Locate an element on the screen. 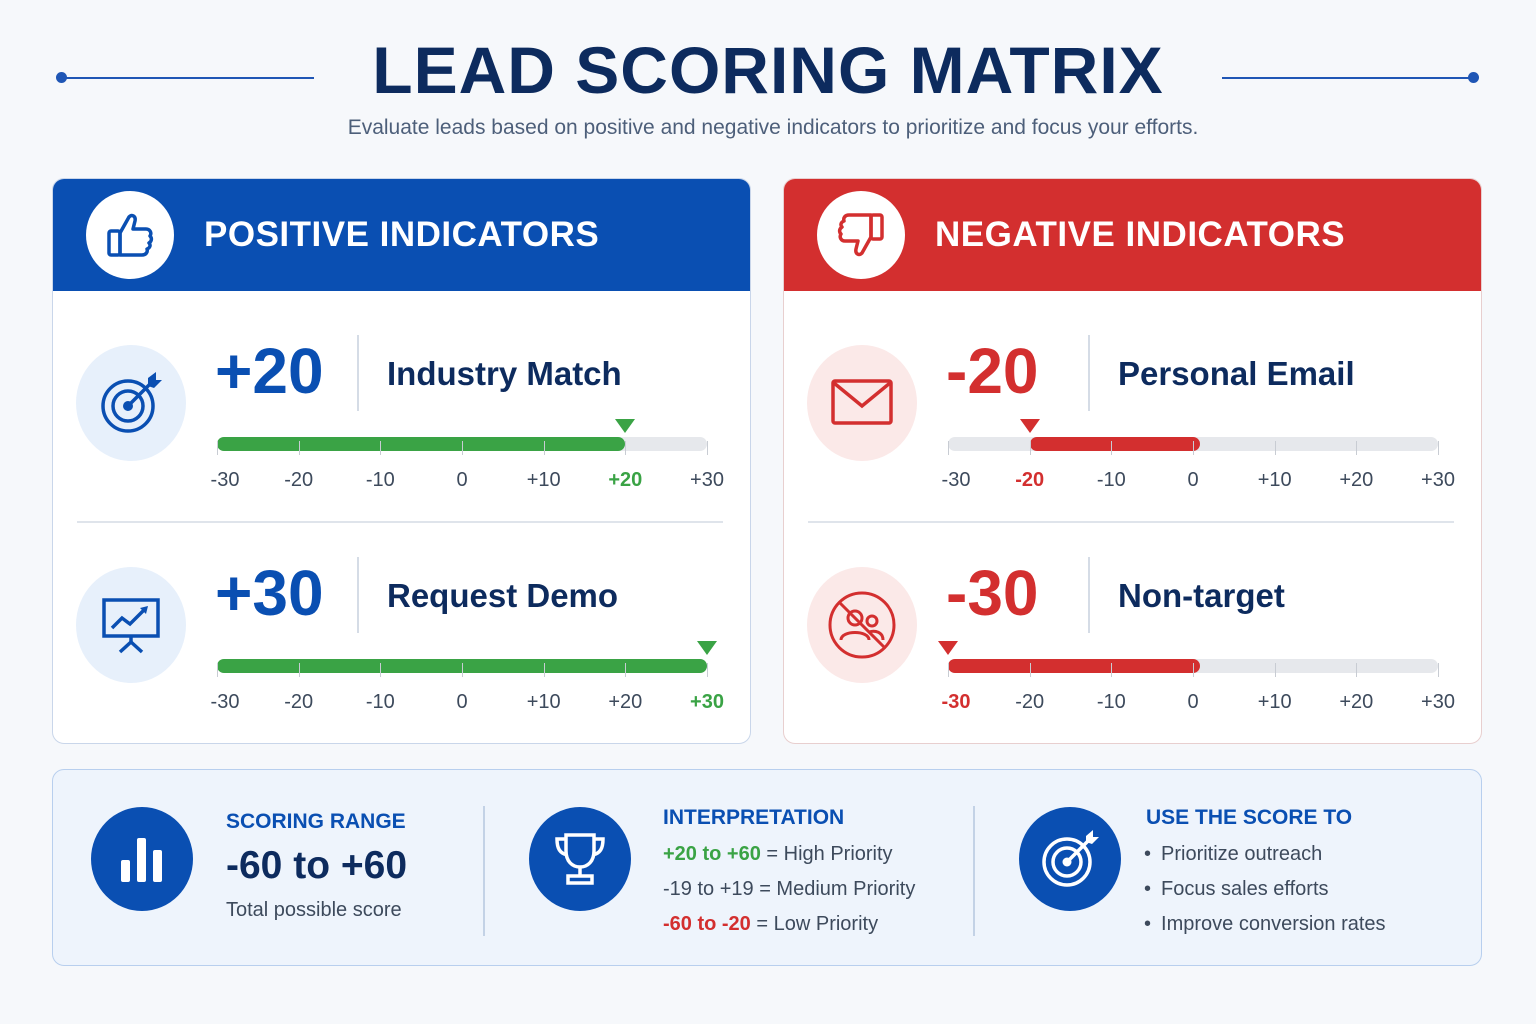 This screenshot has height=1024, width=1536. positive-panel-header: POSITIVE INDICATORS is located at coordinates (401, 235).